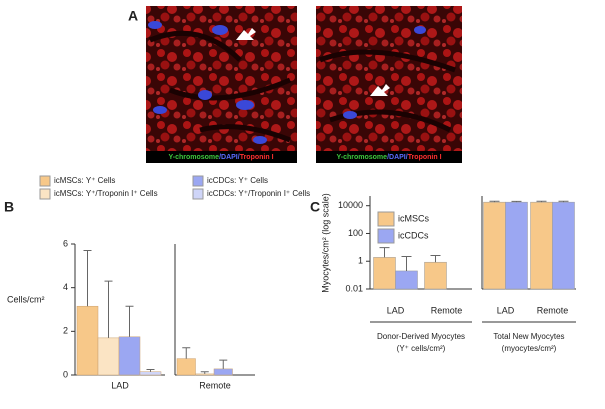  Describe the element at coordinates (65, 331) in the screenshot. I see `y-tick-label: 2` at that location.